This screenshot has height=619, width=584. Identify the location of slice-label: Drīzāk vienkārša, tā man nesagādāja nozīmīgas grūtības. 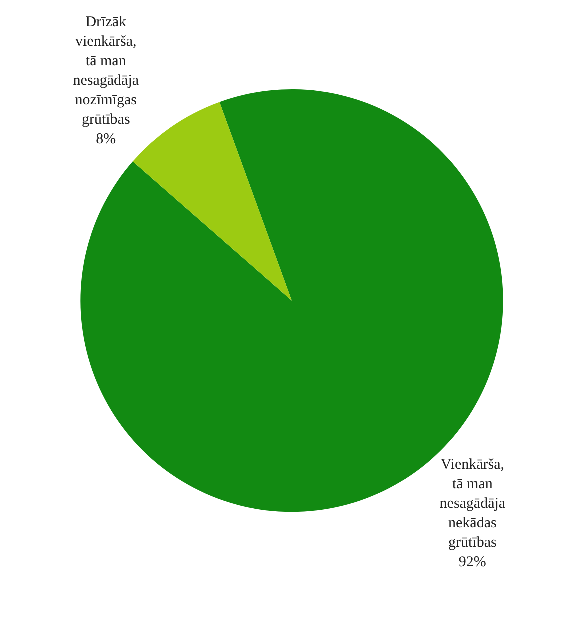
(106, 71).